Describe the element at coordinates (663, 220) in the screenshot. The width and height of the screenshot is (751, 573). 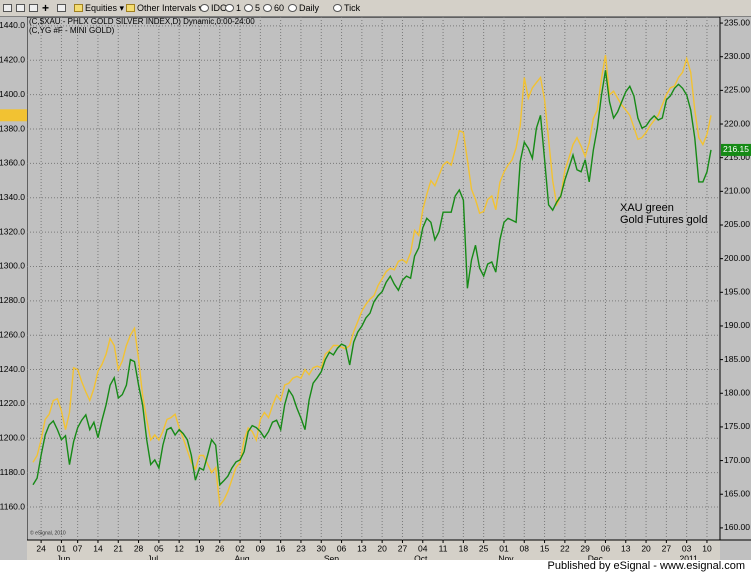
I see `annotation: Gold Futures gold` at that location.